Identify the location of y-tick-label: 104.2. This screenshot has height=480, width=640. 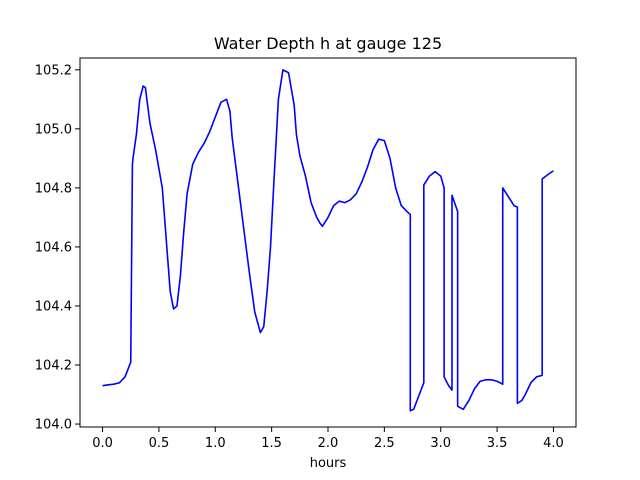
(53, 366).